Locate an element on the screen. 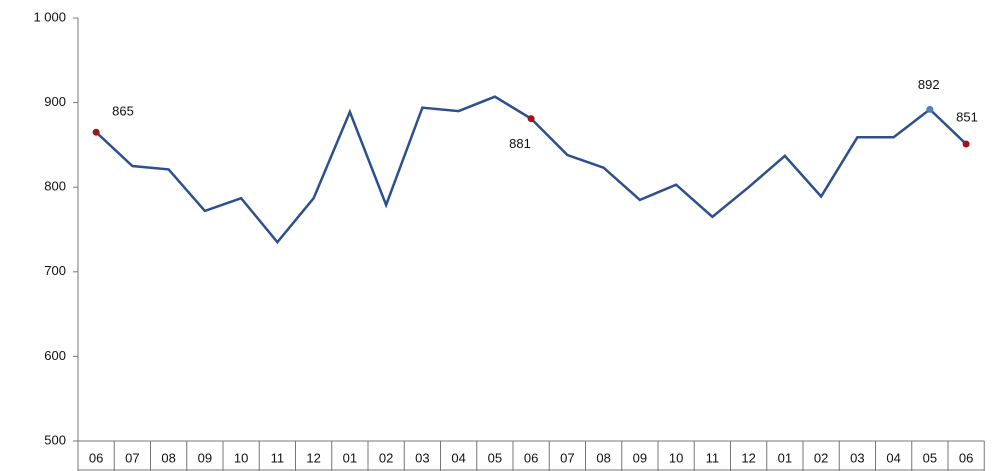 The image size is (1000, 471). y-tick-label: 800 is located at coordinates (55, 186).